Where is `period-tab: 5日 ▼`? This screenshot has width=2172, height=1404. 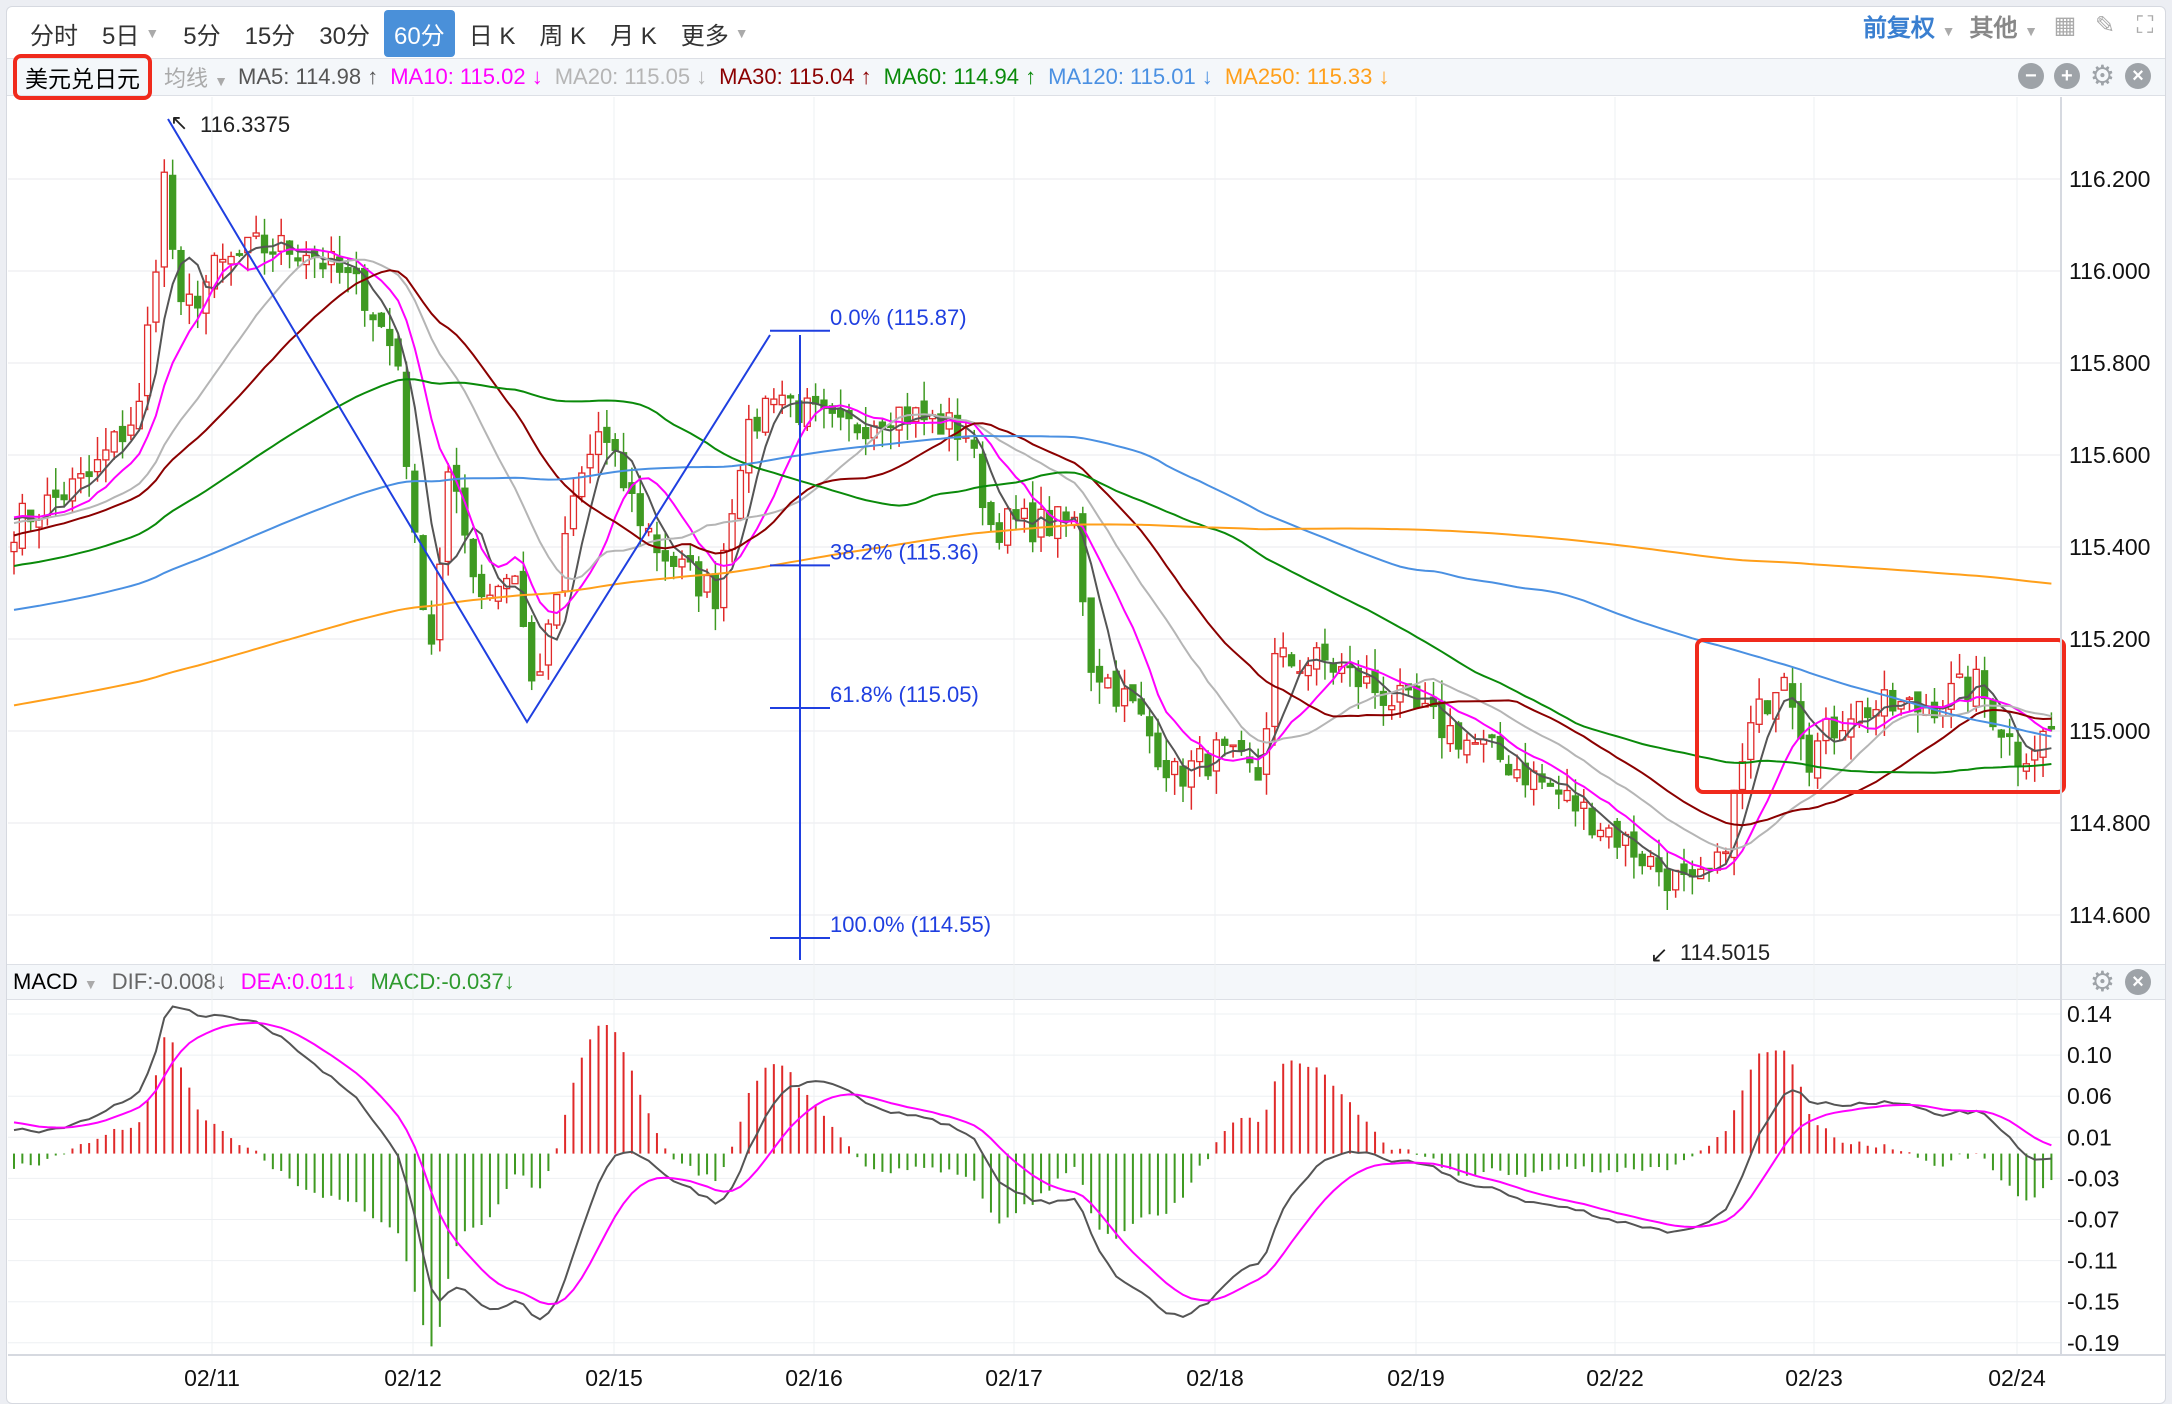
period-tab: 5日 ▼ is located at coordinates (130, 33).